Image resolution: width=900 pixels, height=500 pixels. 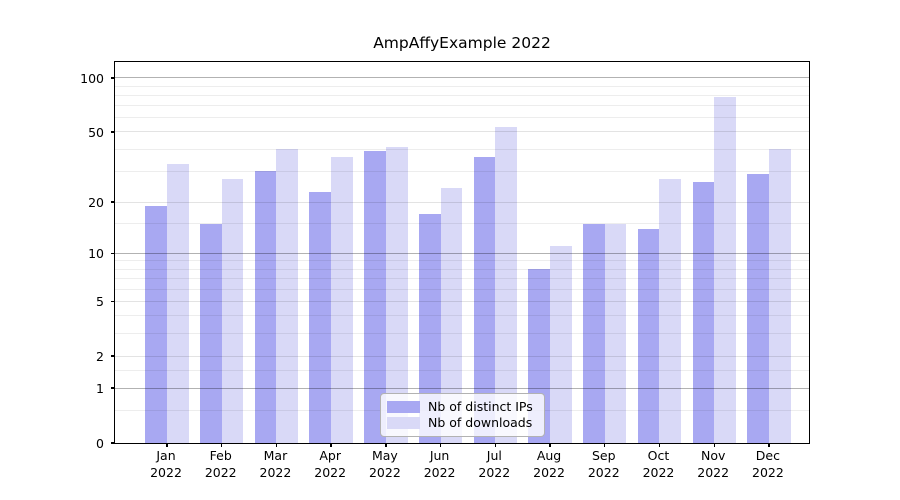 What do you see at coordinates (100, 389) in the screenshot?
I see `y-tick-label: 1` at bounding box center [100, 389].